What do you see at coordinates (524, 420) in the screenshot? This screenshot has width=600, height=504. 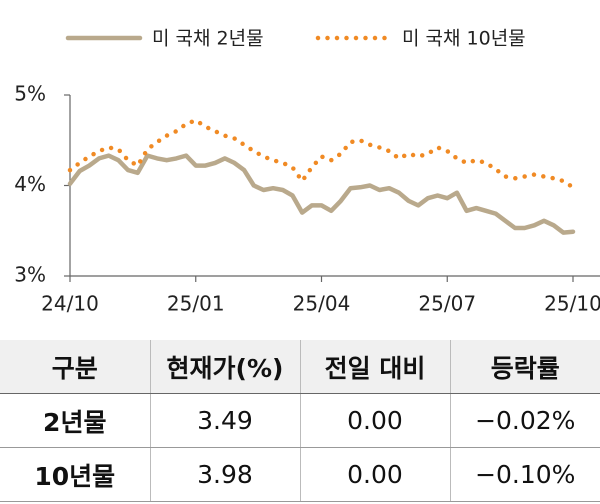 I see `table-cell: −0.02%` at bounding box center [524, 420].